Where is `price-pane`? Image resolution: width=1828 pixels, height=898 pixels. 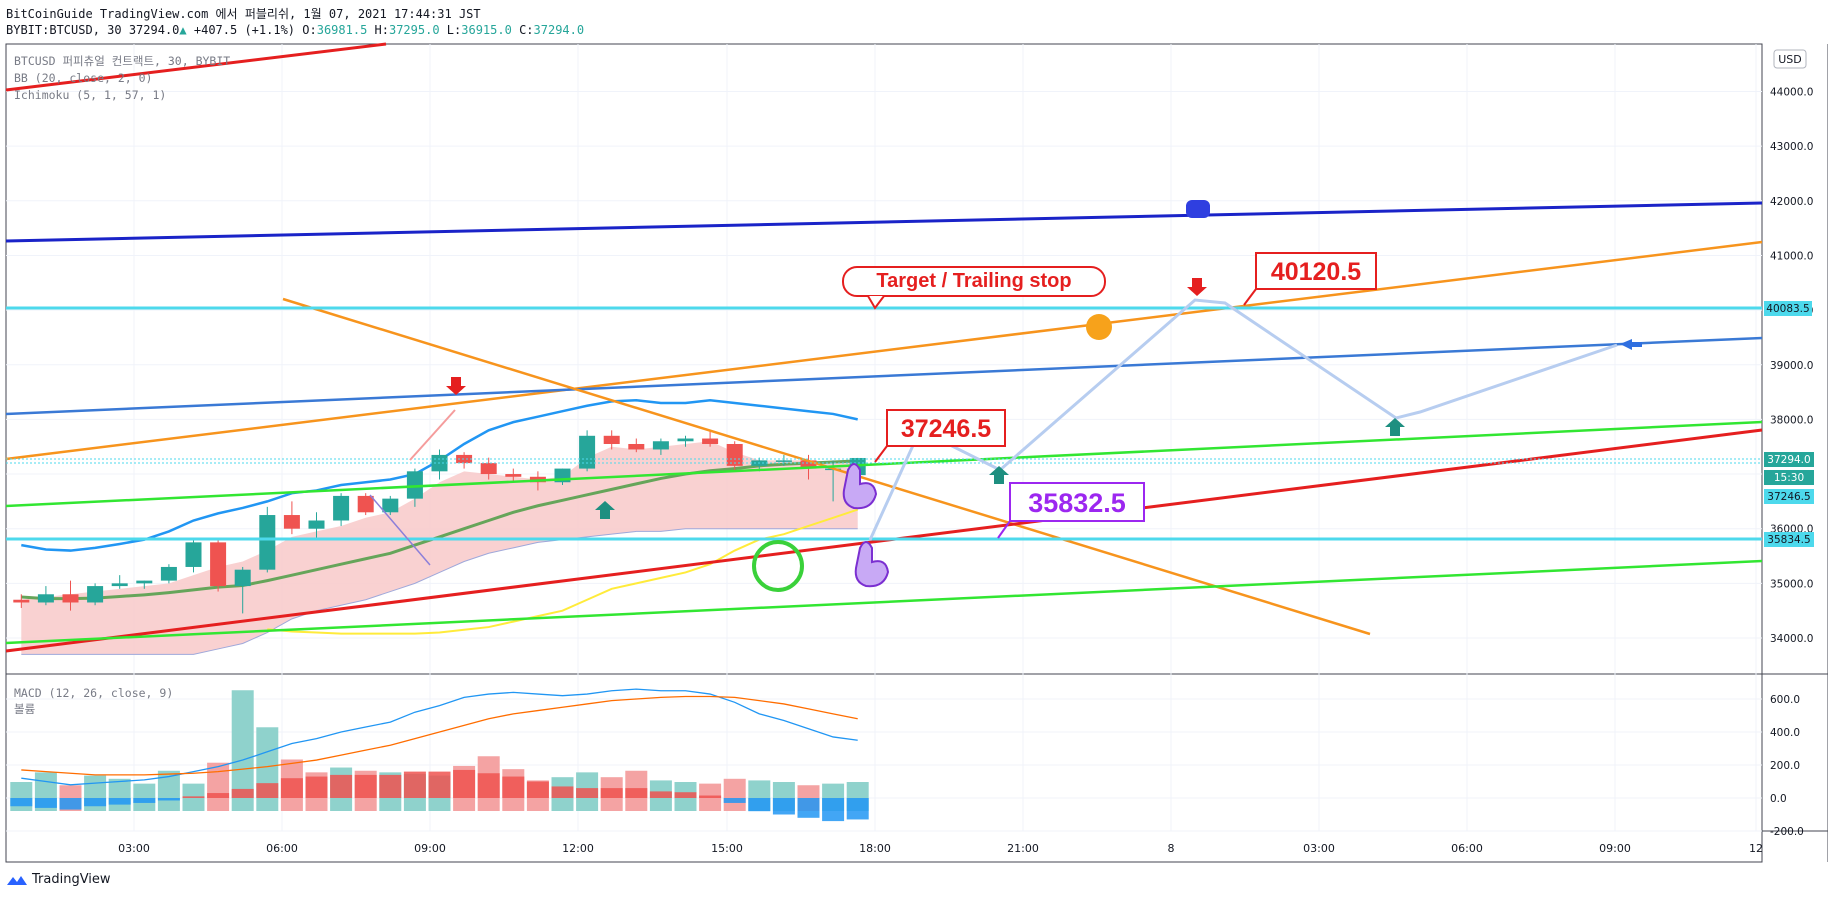
price-pane is located at coordinates (439, 527).